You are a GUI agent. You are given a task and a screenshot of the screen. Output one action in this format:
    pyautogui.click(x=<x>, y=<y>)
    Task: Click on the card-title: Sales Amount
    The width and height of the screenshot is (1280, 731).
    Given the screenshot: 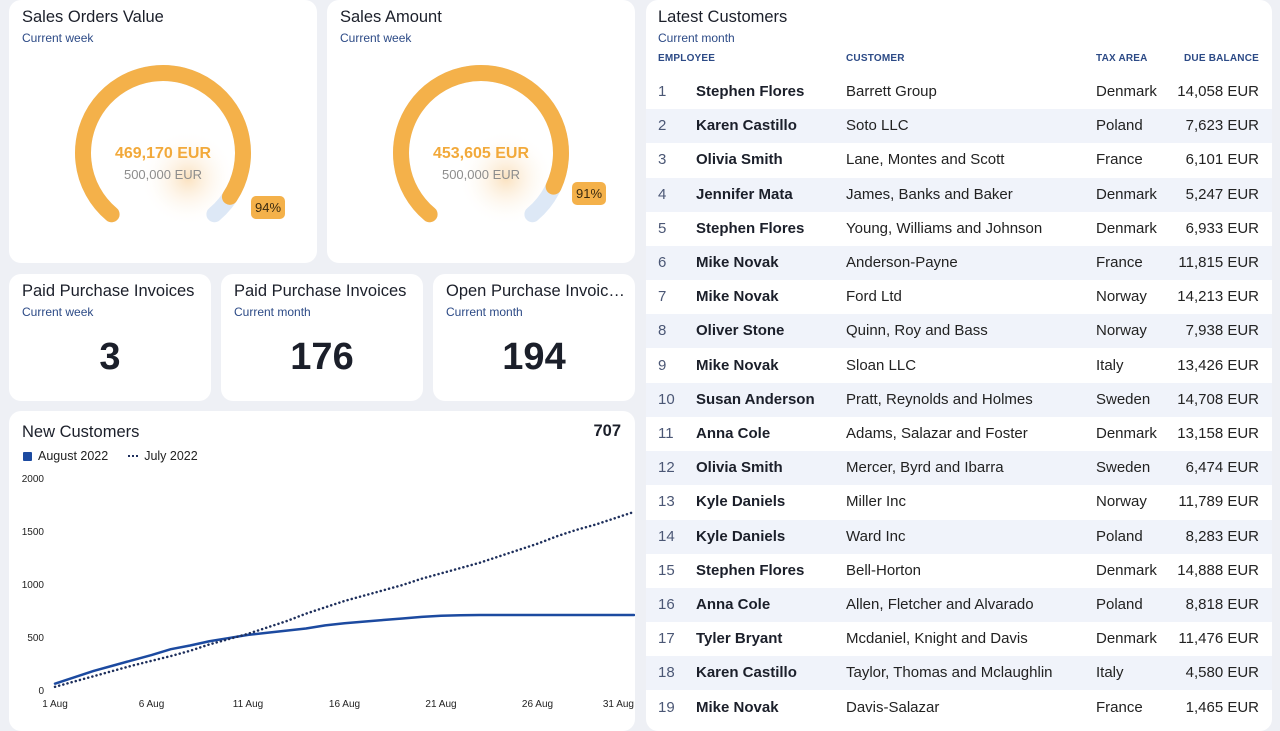 What is the action you would take?
    pyautogui.click(x=391, y=17)
    